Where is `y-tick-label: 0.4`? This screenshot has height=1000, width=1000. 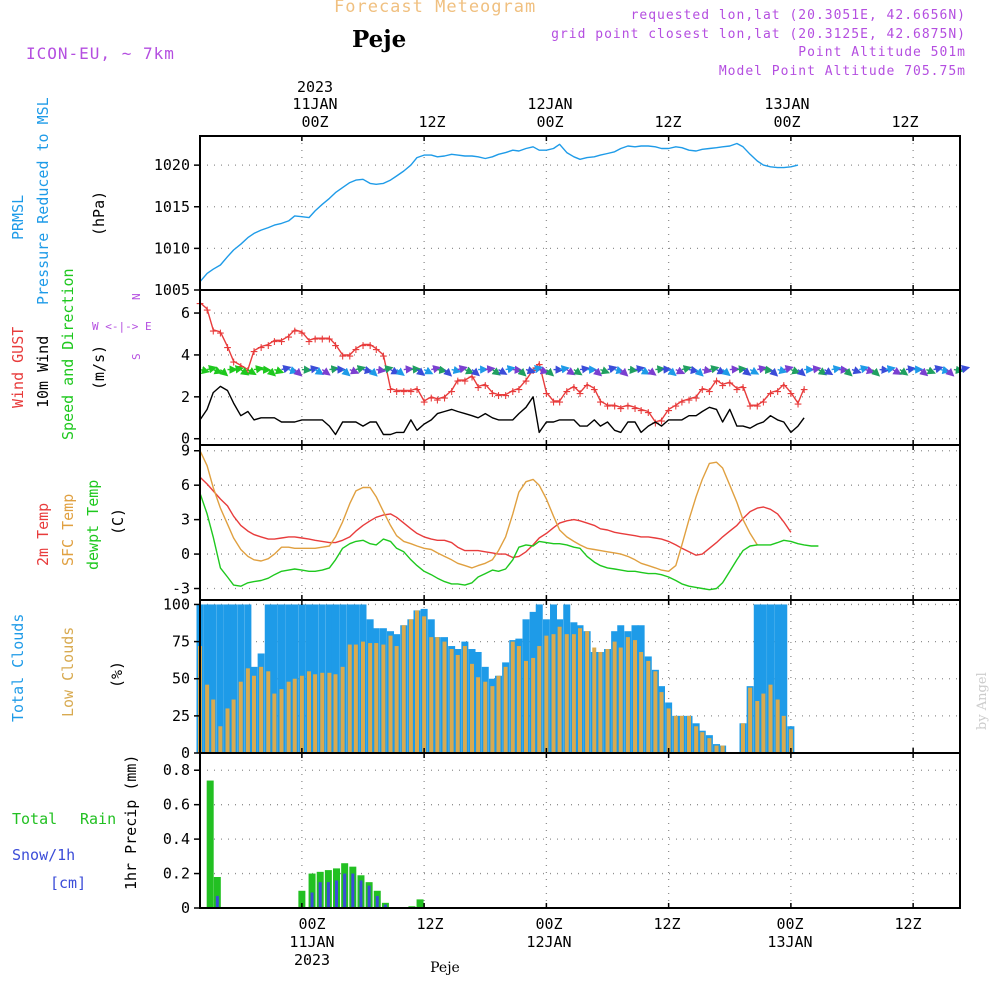 y-tick-label: 0.4 is located at coordinates (176, 839).